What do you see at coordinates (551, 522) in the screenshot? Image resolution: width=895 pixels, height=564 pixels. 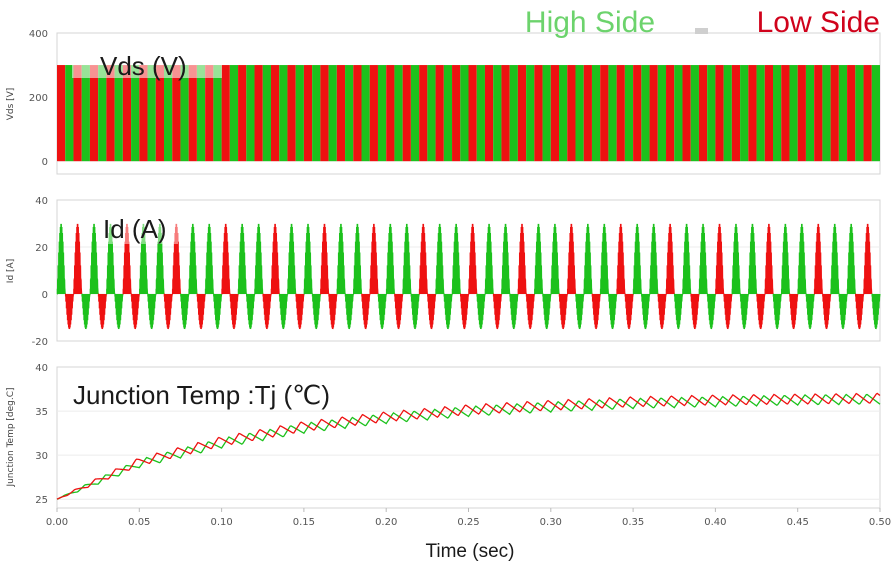 I see `x-tick-label: 0.30` at bounding box center [551, 522].